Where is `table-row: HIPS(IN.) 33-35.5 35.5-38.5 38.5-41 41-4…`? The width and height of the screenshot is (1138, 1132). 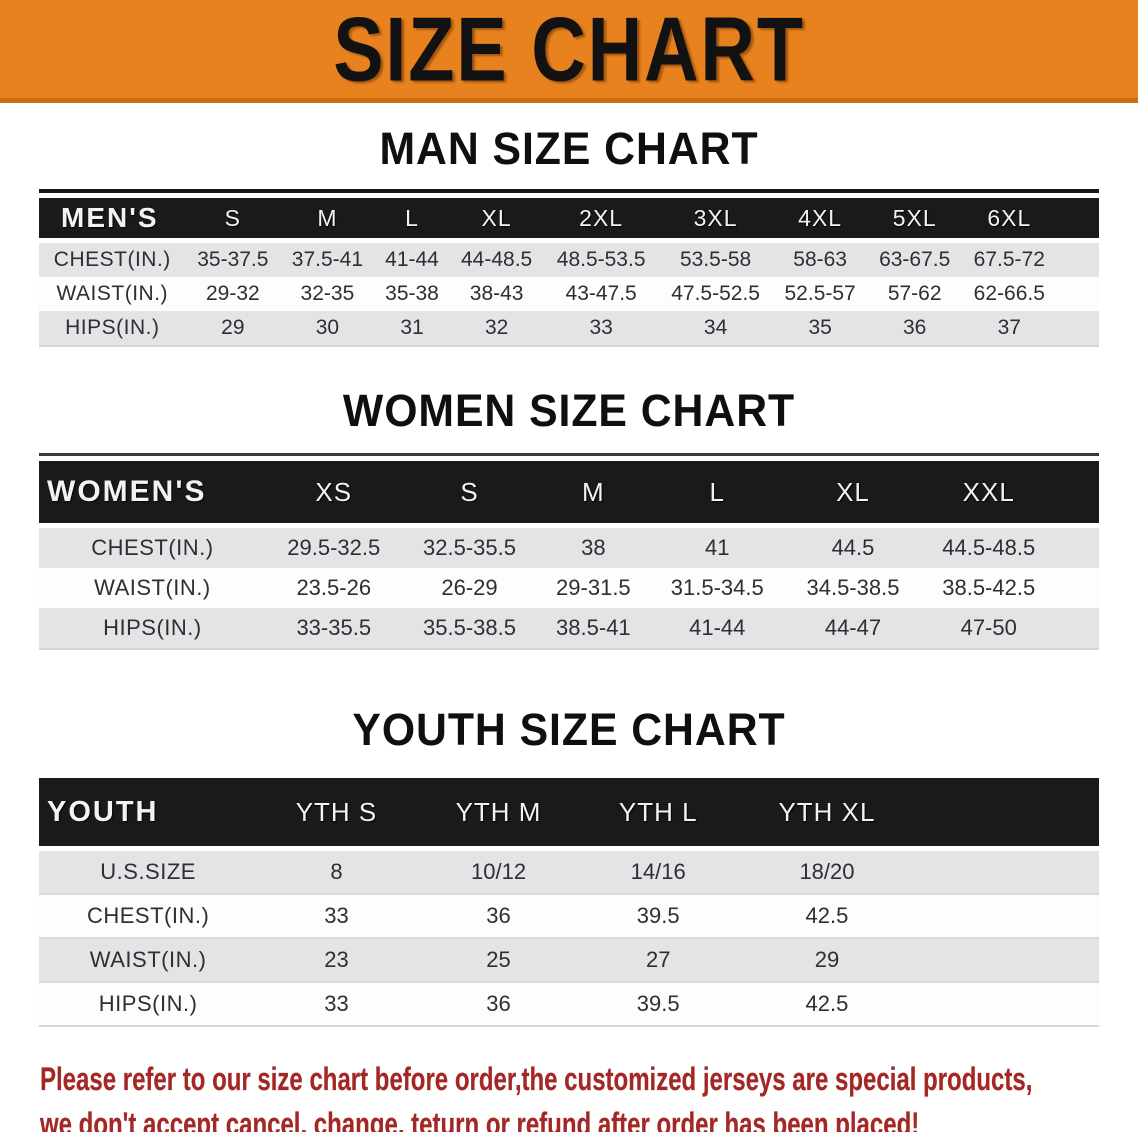 table-row: HIPS(IN.) 33-35.5 35.5-38.5 38.5-41 41-4… is located at coordinates (569, 628).